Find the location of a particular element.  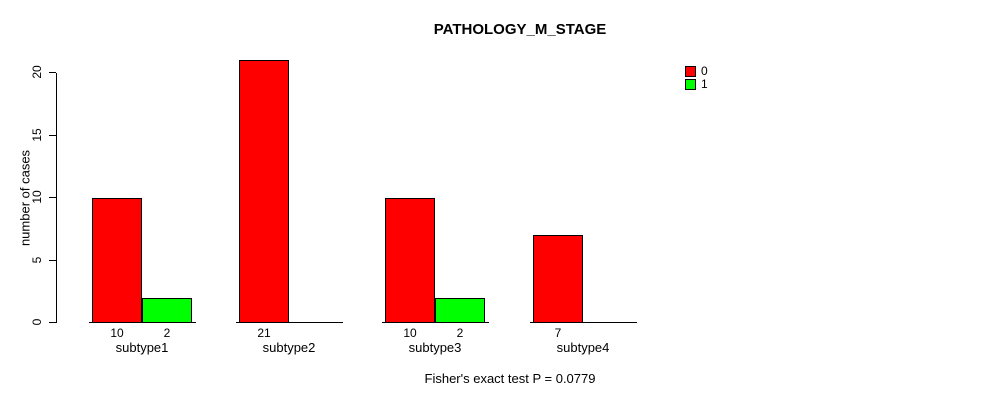

legend-item-1: 1 is located at coordinates (696, 84).